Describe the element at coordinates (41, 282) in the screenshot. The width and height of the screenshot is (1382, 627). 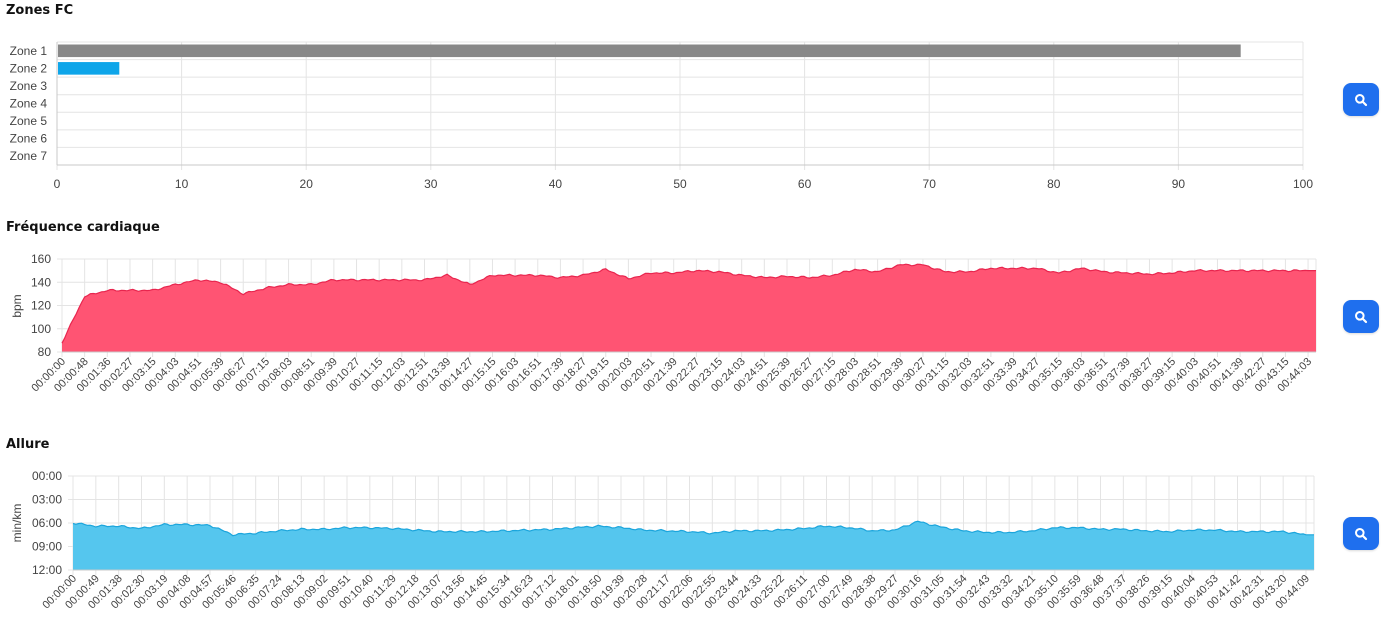
I see `y-tick-label: 140` at that location.